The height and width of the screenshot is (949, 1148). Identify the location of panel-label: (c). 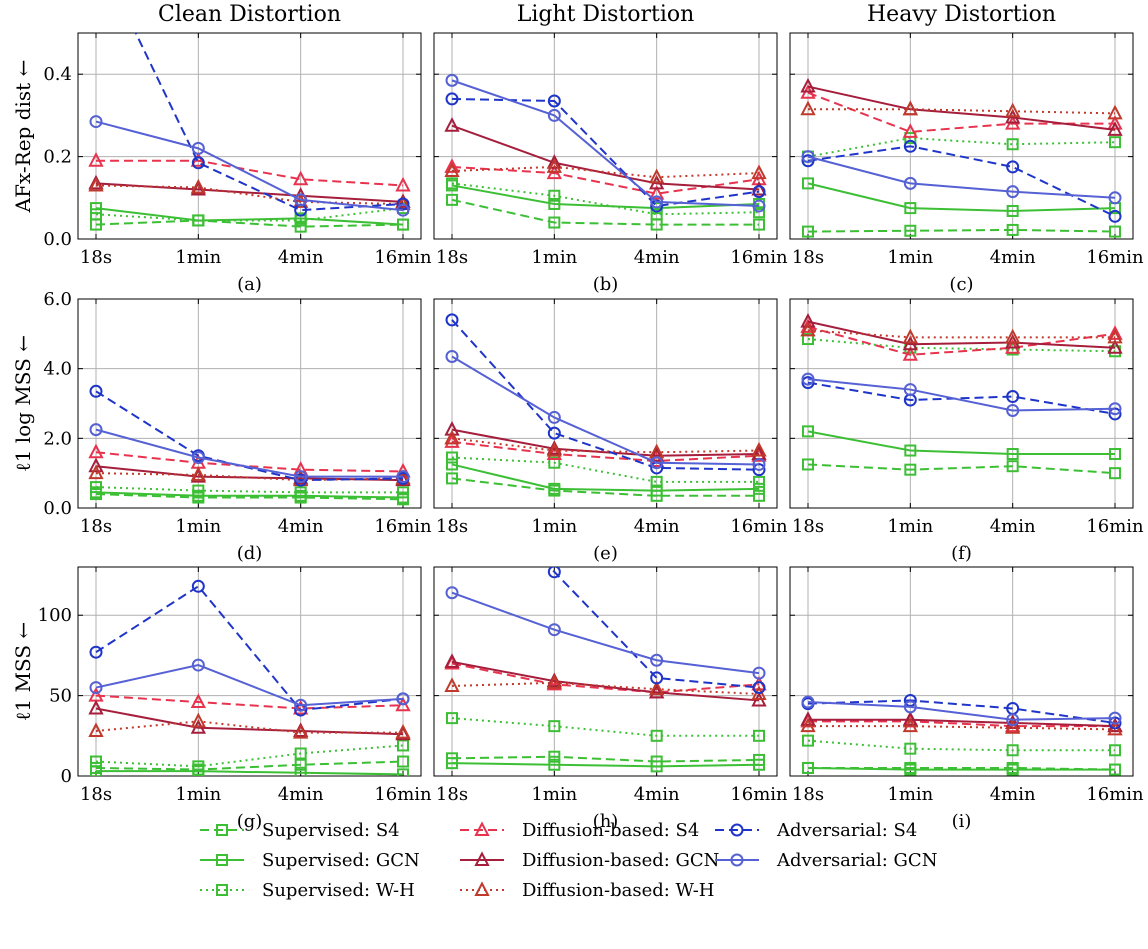
(961, 284).